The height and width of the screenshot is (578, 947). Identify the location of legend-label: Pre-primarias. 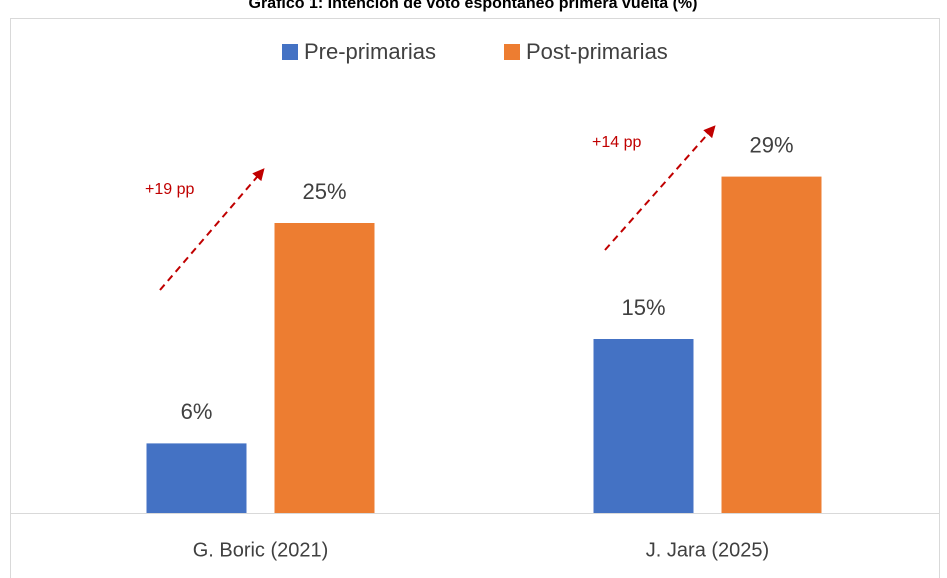
(370, 51).